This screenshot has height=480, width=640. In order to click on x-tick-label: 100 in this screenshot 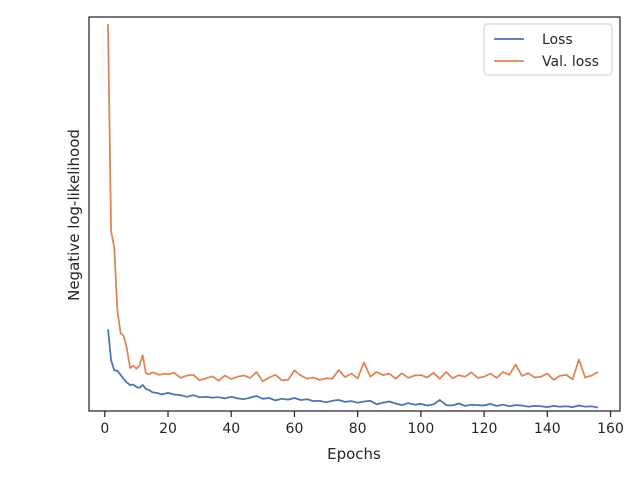, I will do `click(421, 429)`.